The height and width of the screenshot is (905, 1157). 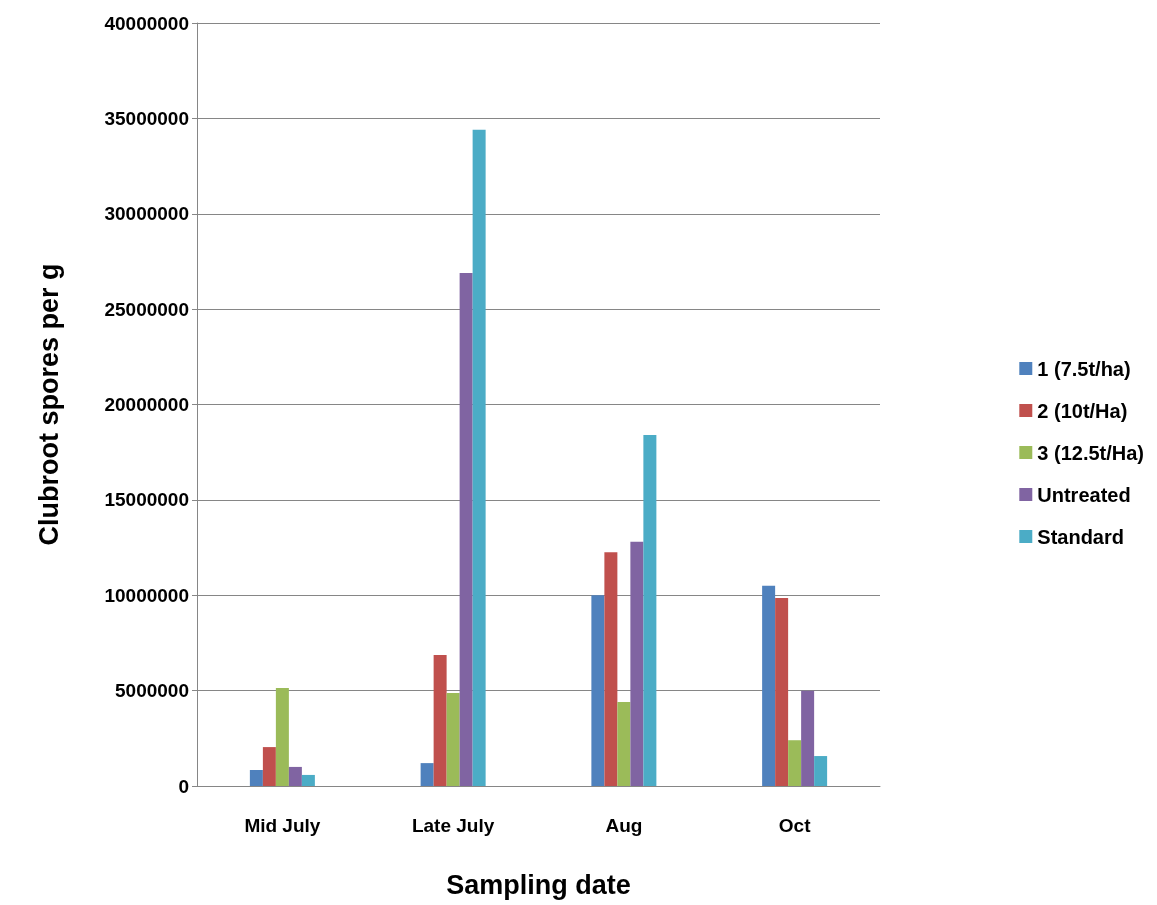 I want to click on x-tick-label: Oct, so click(x=795, y=825).